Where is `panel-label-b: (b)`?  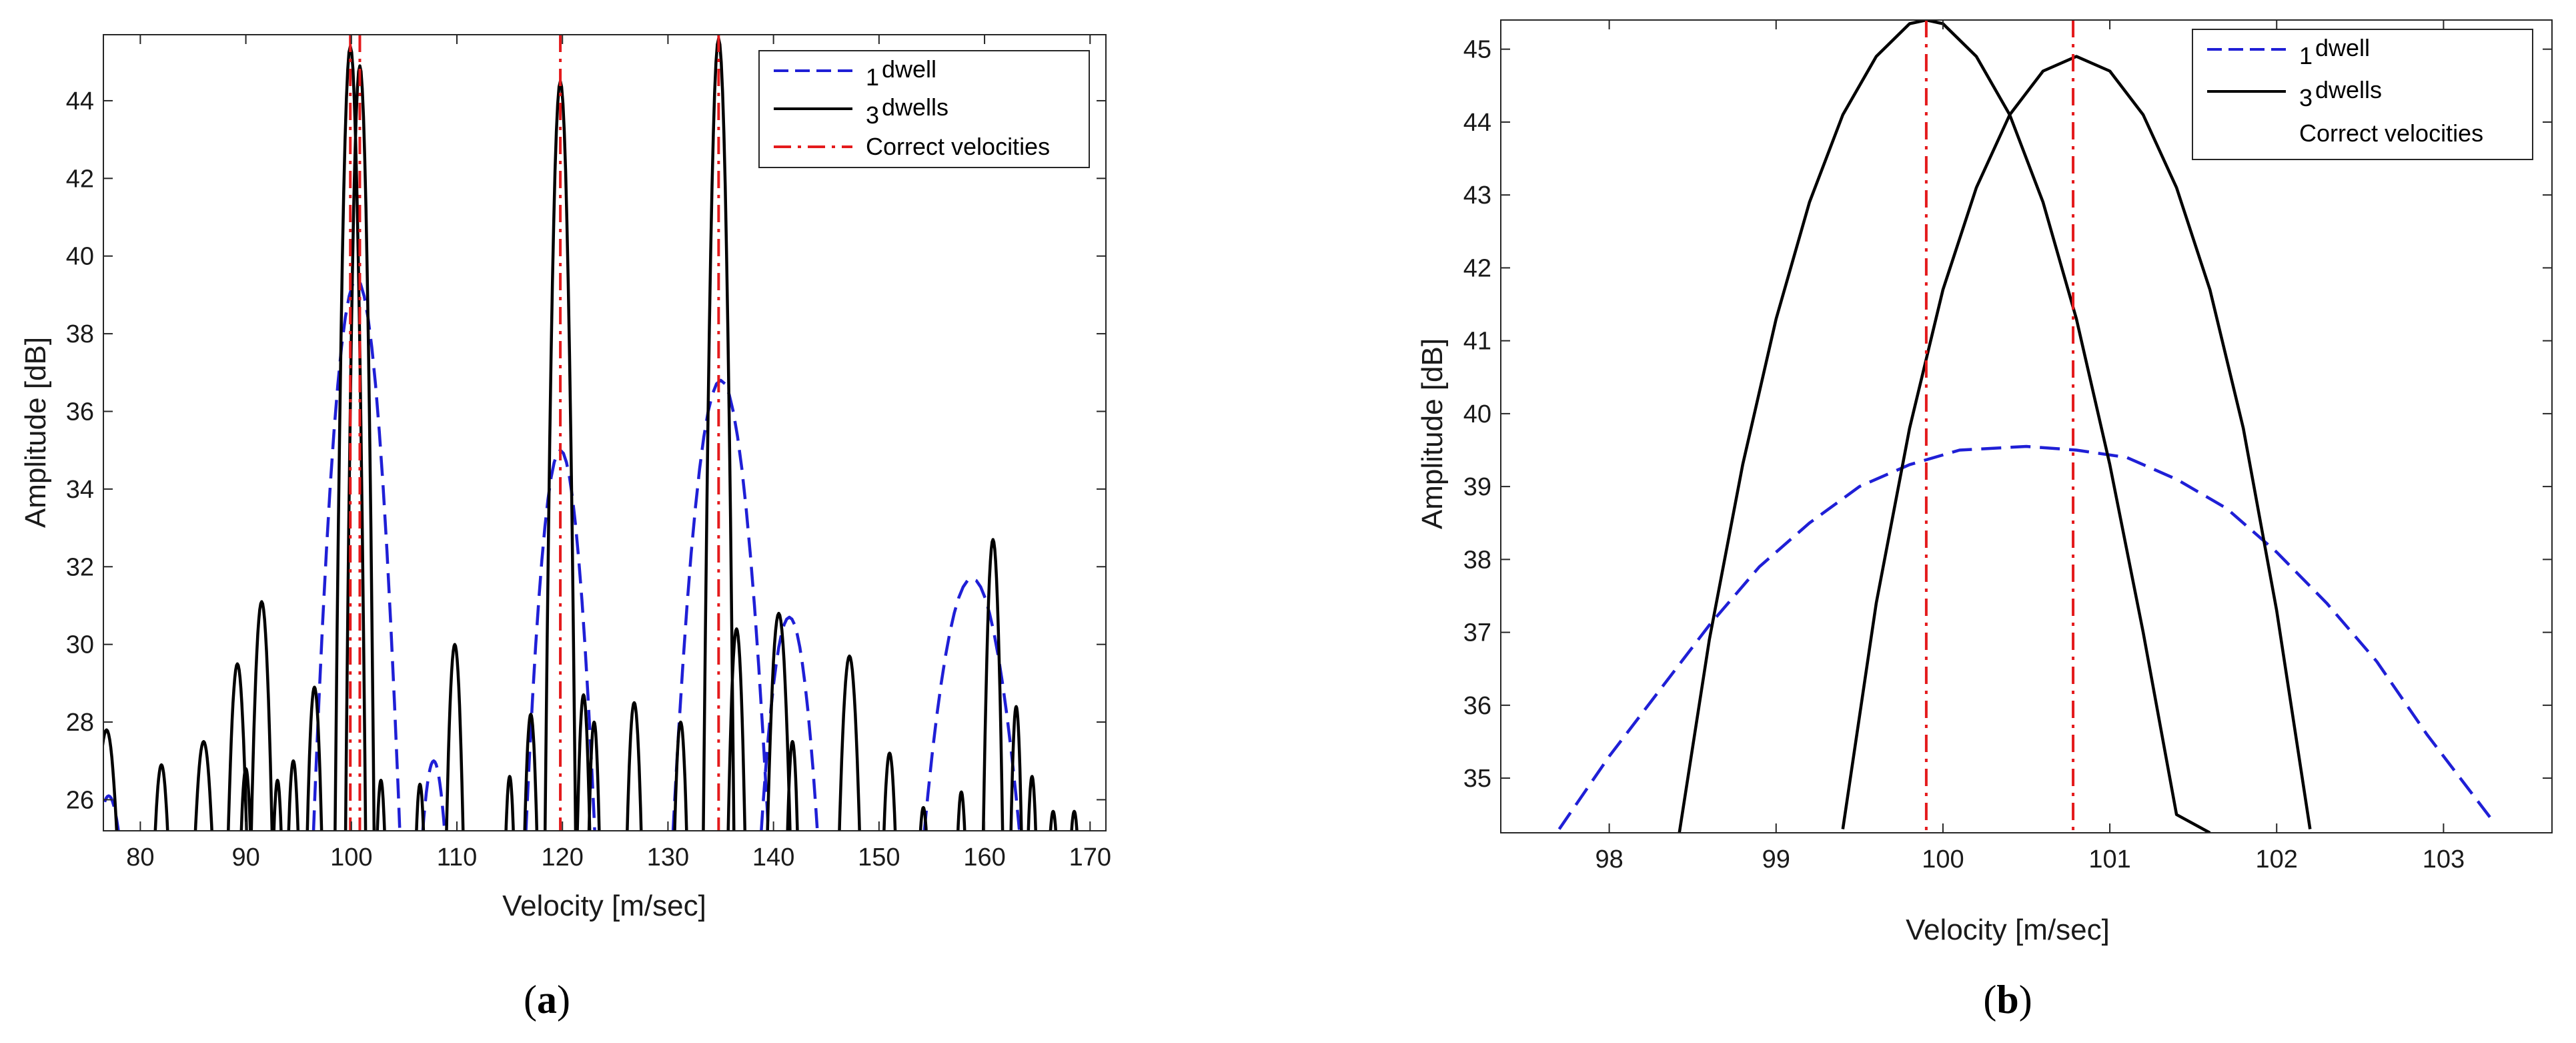 panel-label-b: (b) is located at coordinates (2007, 1000).